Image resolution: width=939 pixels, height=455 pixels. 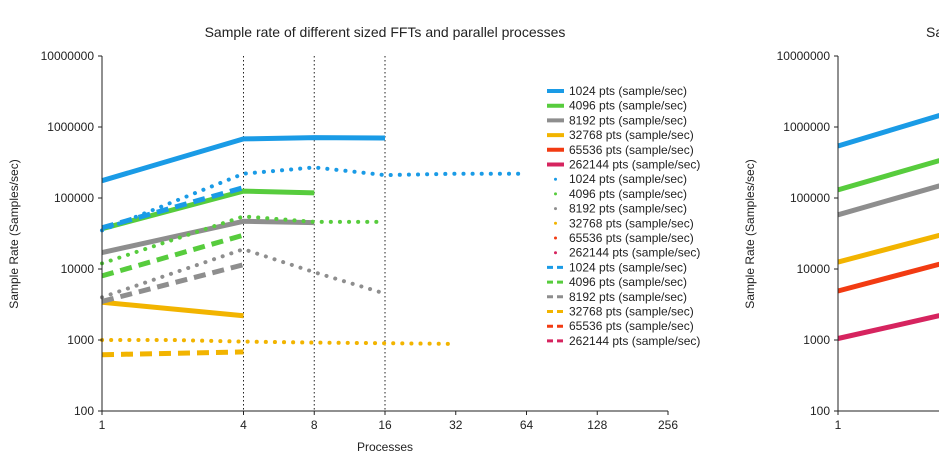 What do you see at coordinates (456, 425) in the screenshot?
I see `x-tick-label: 32` at bounding box center [456, 425].